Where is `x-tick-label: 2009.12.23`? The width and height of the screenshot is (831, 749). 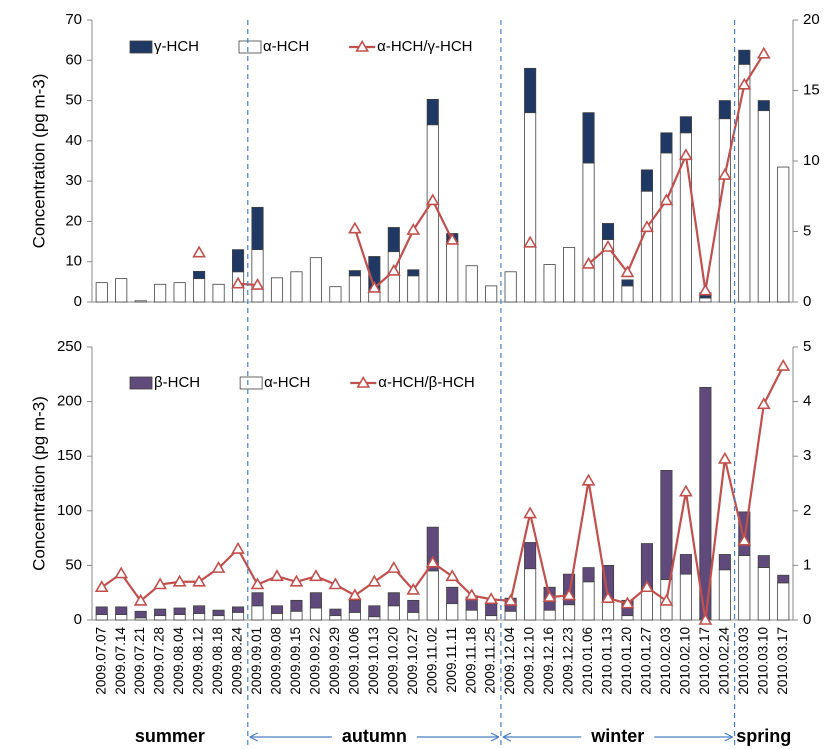
x-tick-label: 2009.12.23 is located at coordinates (568, 661).